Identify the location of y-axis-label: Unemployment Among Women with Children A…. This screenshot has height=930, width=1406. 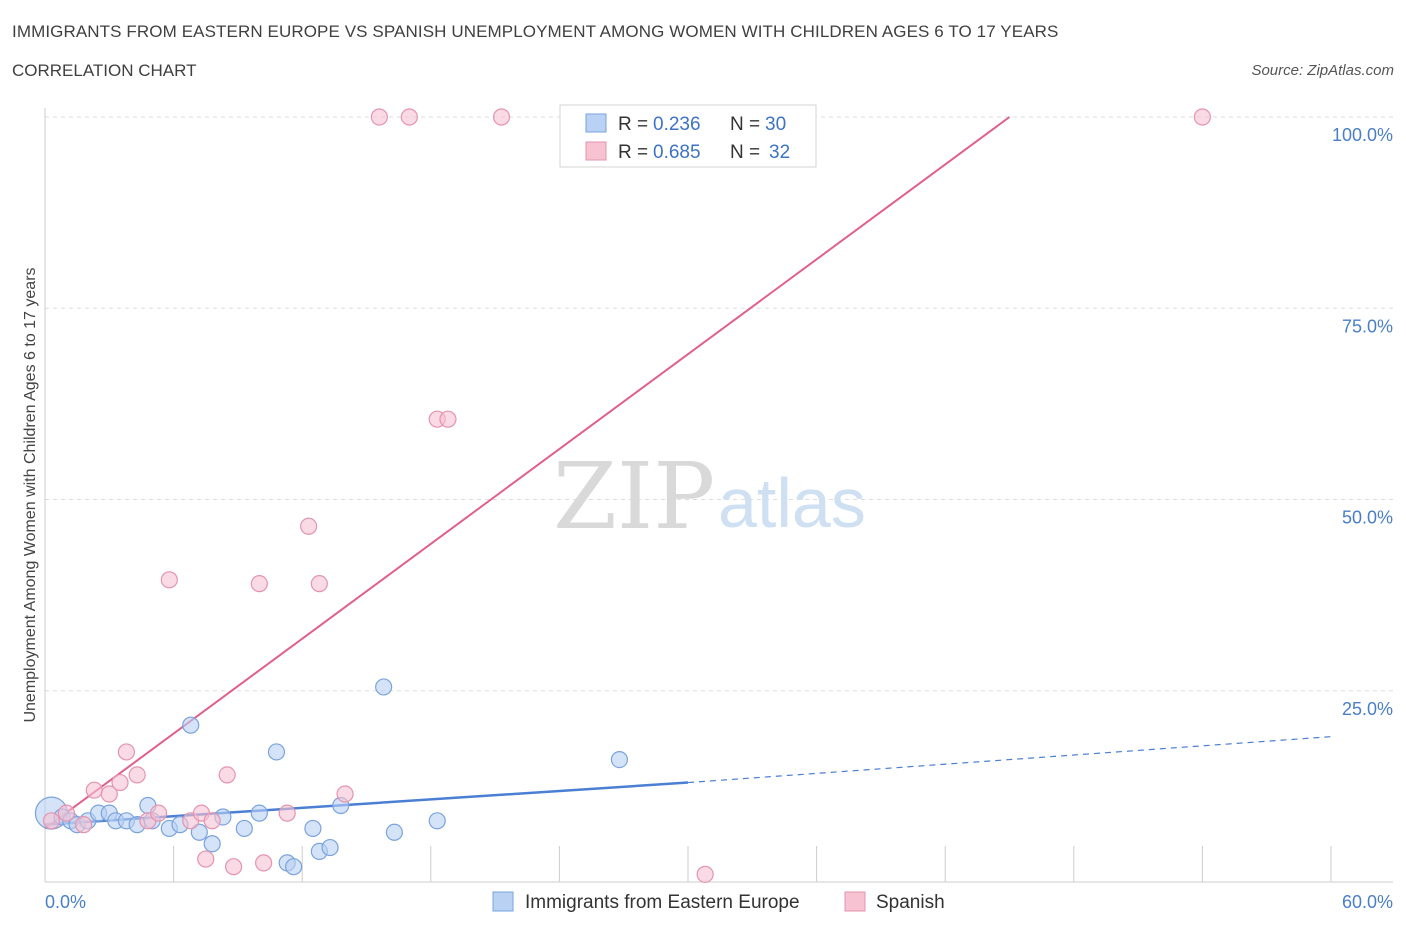
(30, 494).